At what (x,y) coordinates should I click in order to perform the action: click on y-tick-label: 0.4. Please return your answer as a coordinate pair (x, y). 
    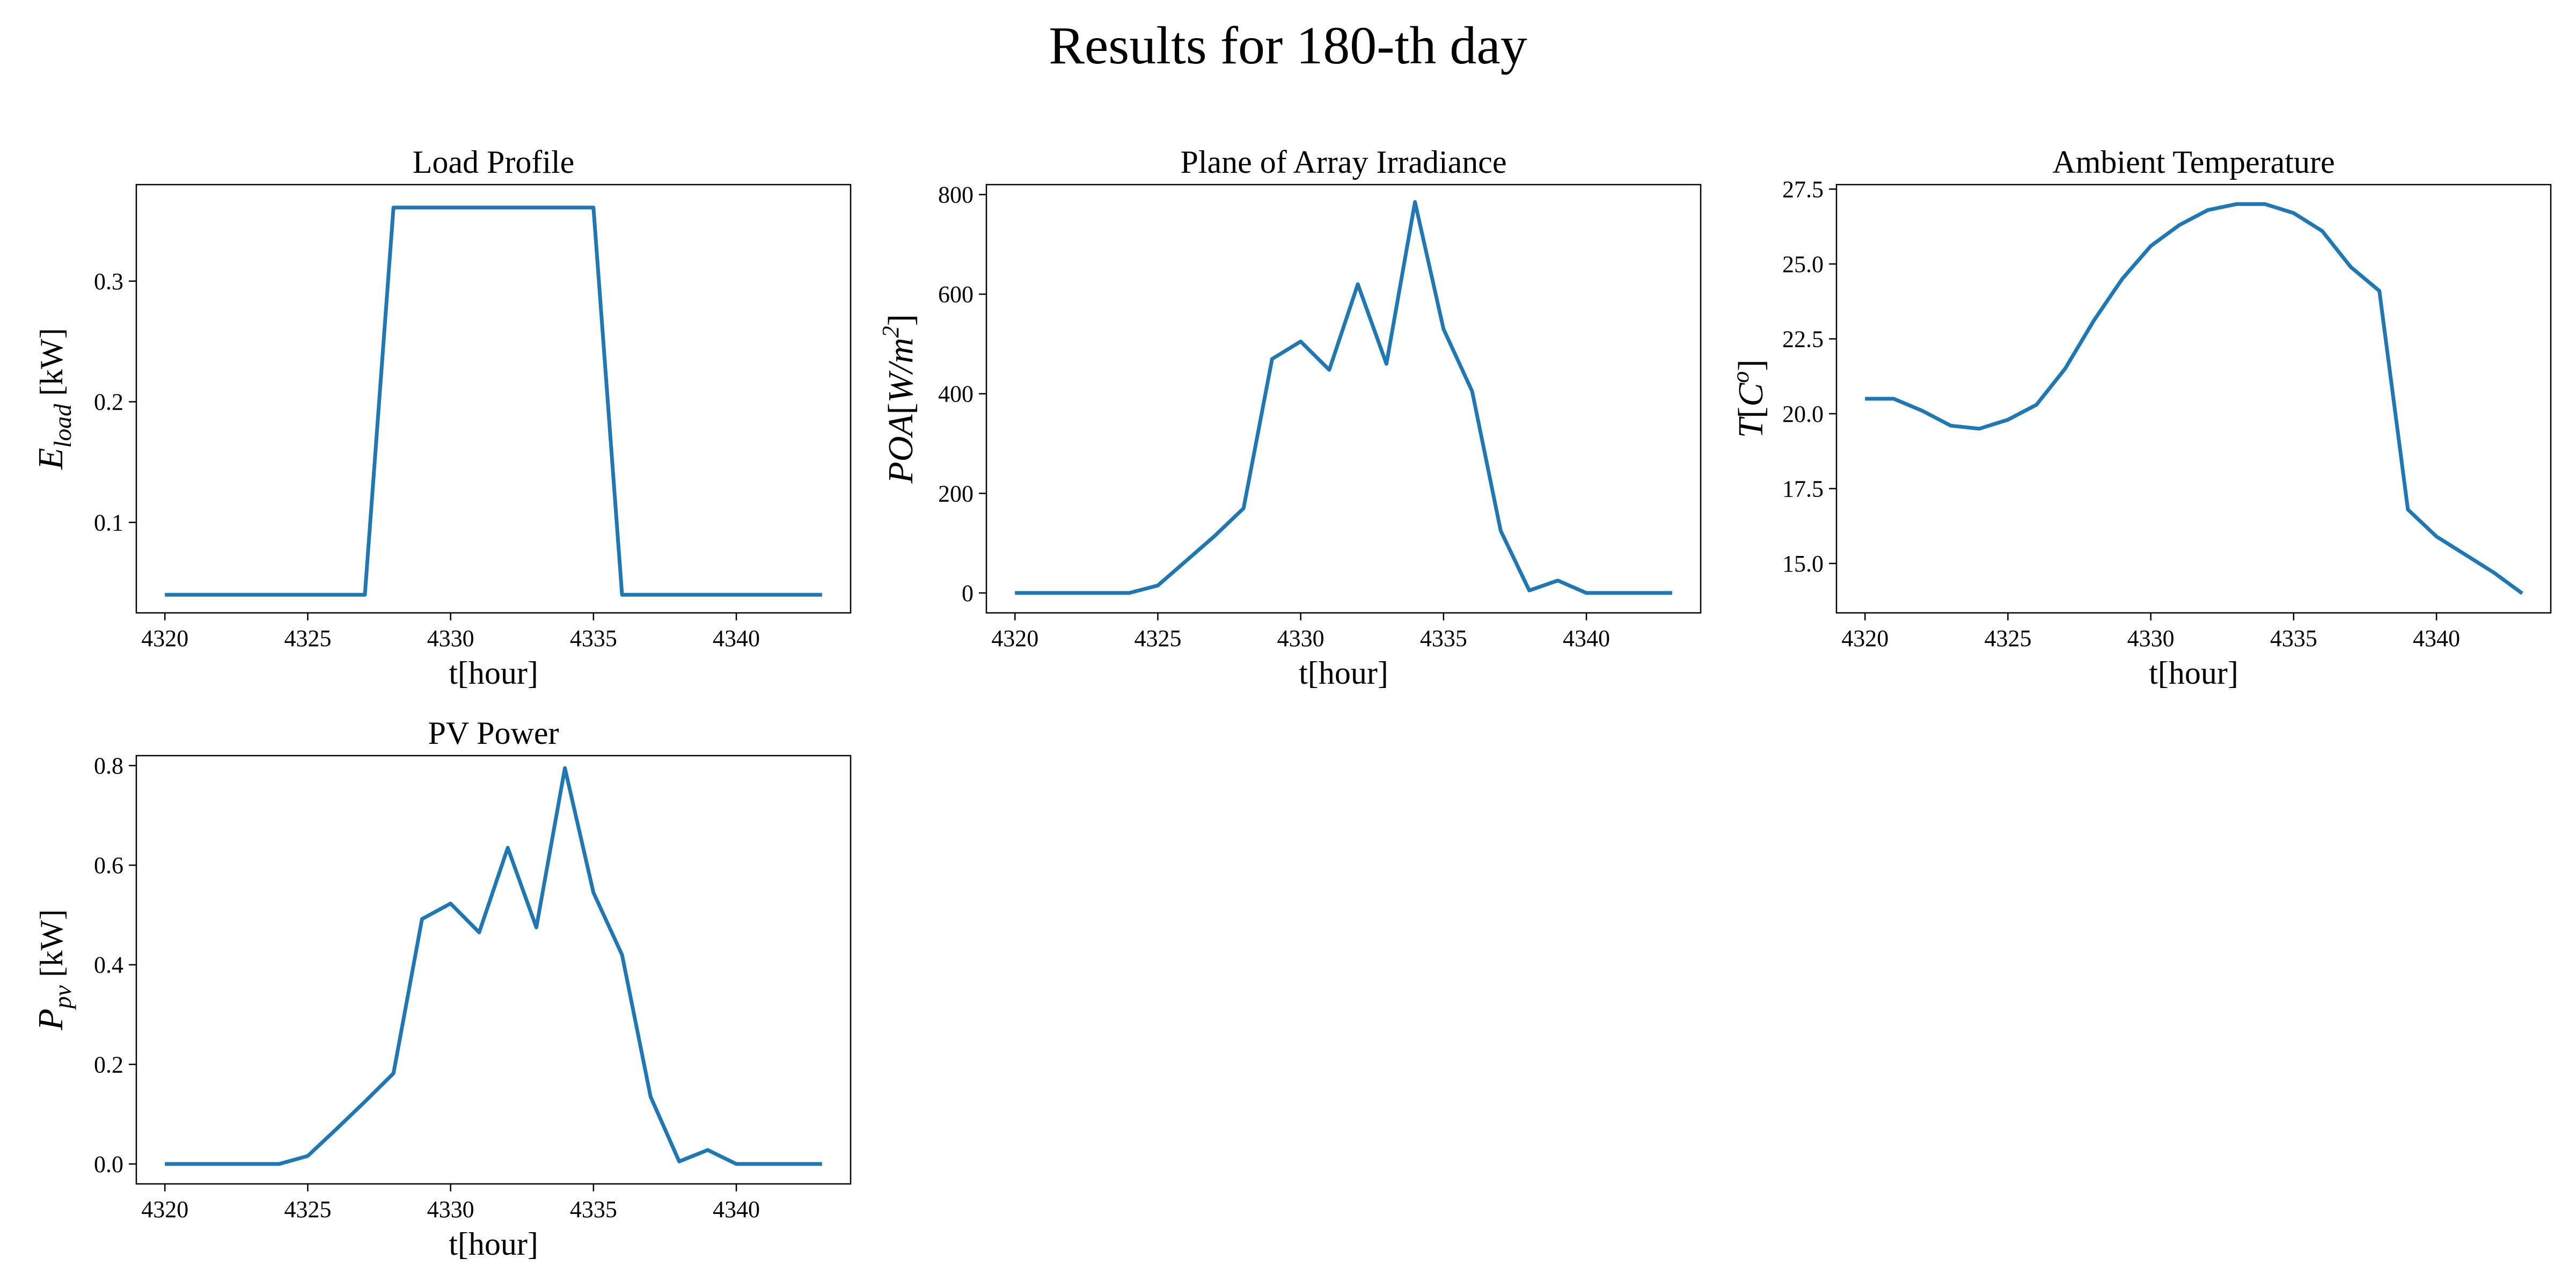
    Looking at the image, I should click on (108, 965).